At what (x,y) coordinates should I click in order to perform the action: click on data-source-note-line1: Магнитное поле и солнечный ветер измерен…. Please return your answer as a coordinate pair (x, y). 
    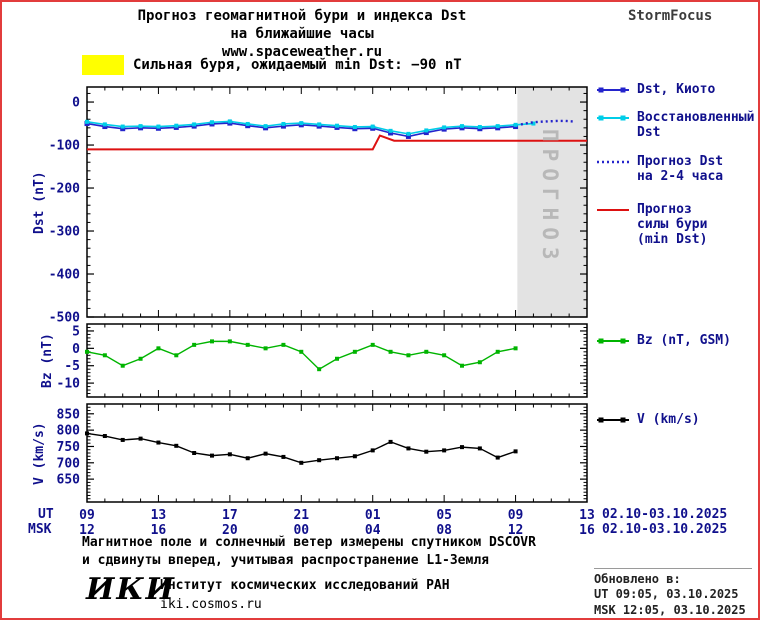
    Looking at the image, I should click on (309, 542).